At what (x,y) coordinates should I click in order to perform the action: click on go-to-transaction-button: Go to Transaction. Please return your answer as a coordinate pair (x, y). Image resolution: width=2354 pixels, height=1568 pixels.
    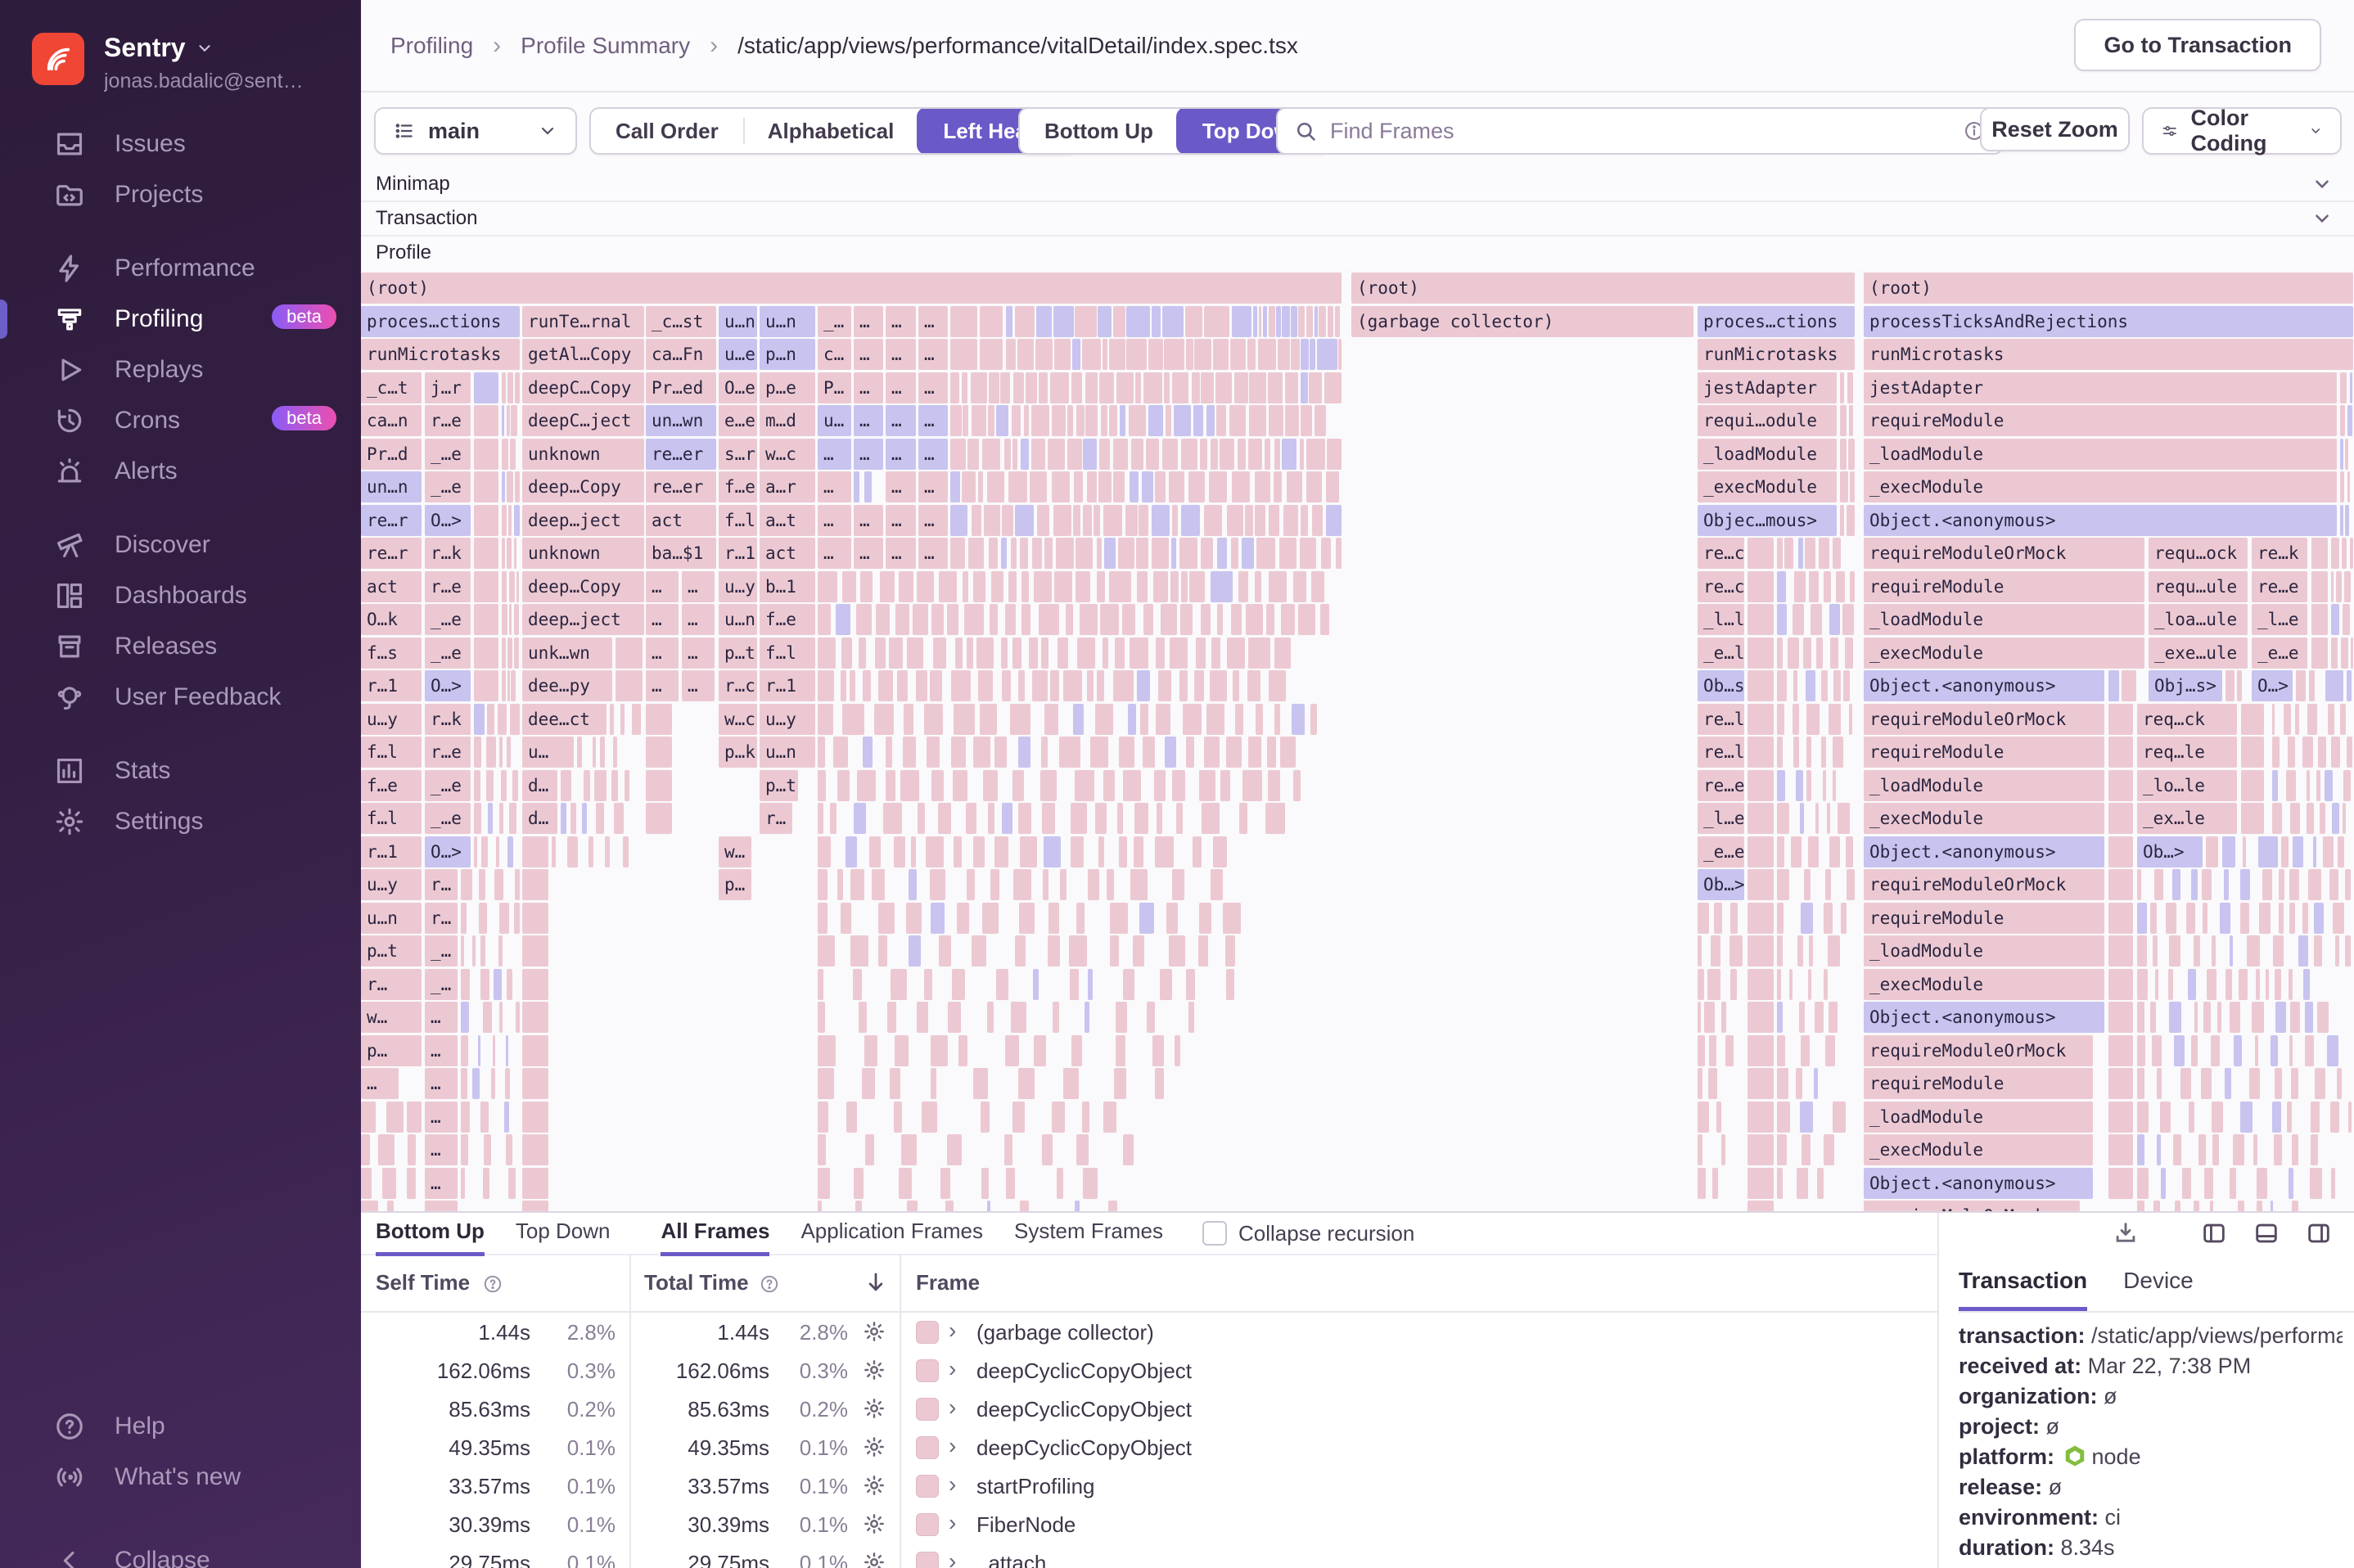
    Looking at the image, I should click on (2197, 45).